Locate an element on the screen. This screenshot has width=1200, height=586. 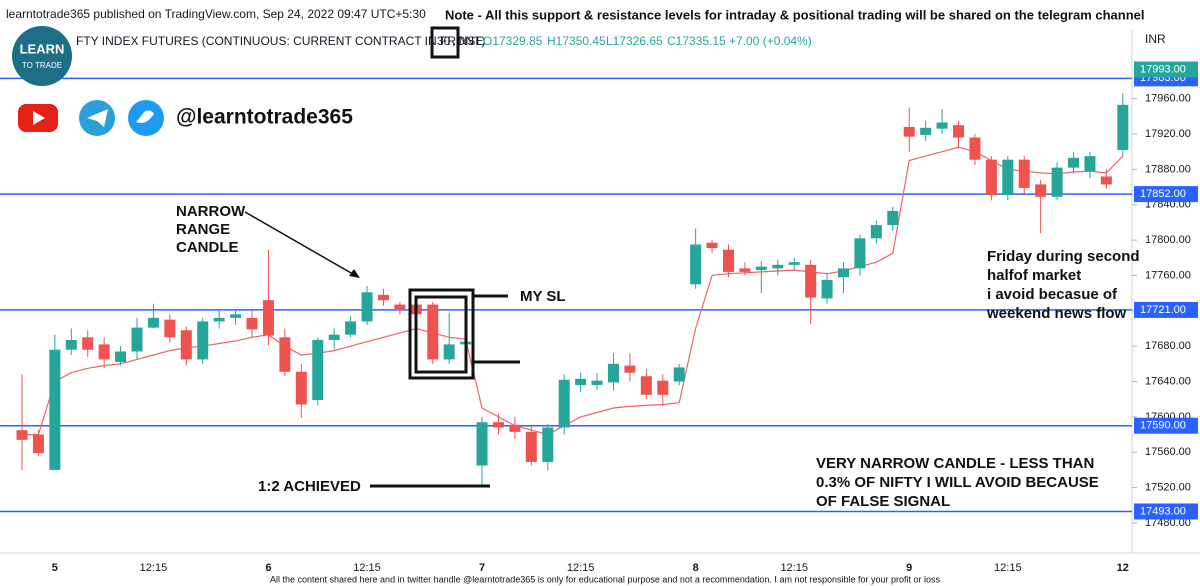
x-tick-label: 5 is located at coordinates (55, 568).